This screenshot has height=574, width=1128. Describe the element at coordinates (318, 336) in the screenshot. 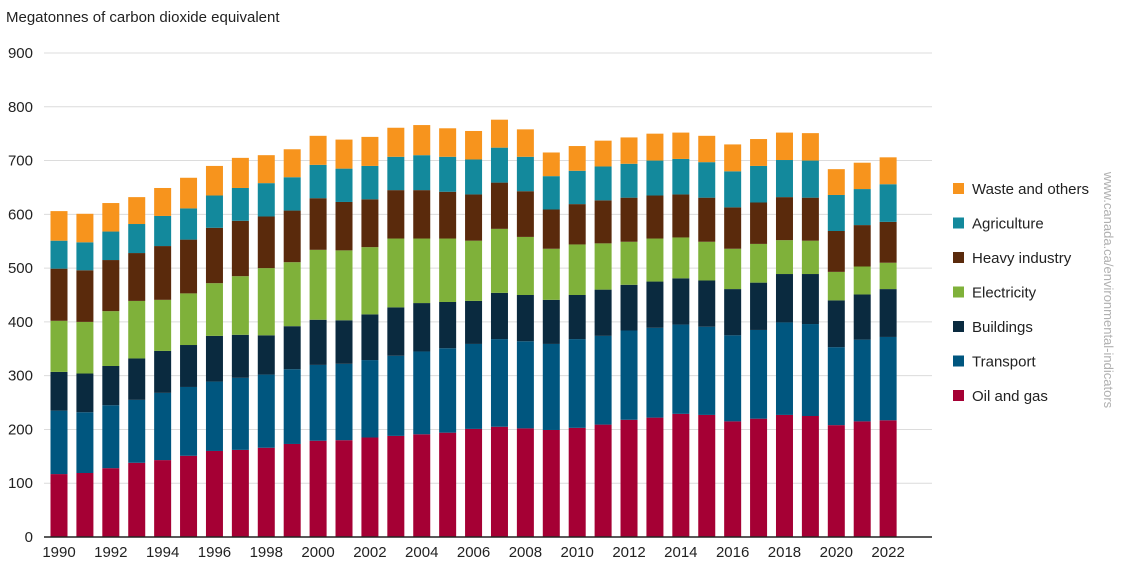

I see `bar-stack-2000` at that location.